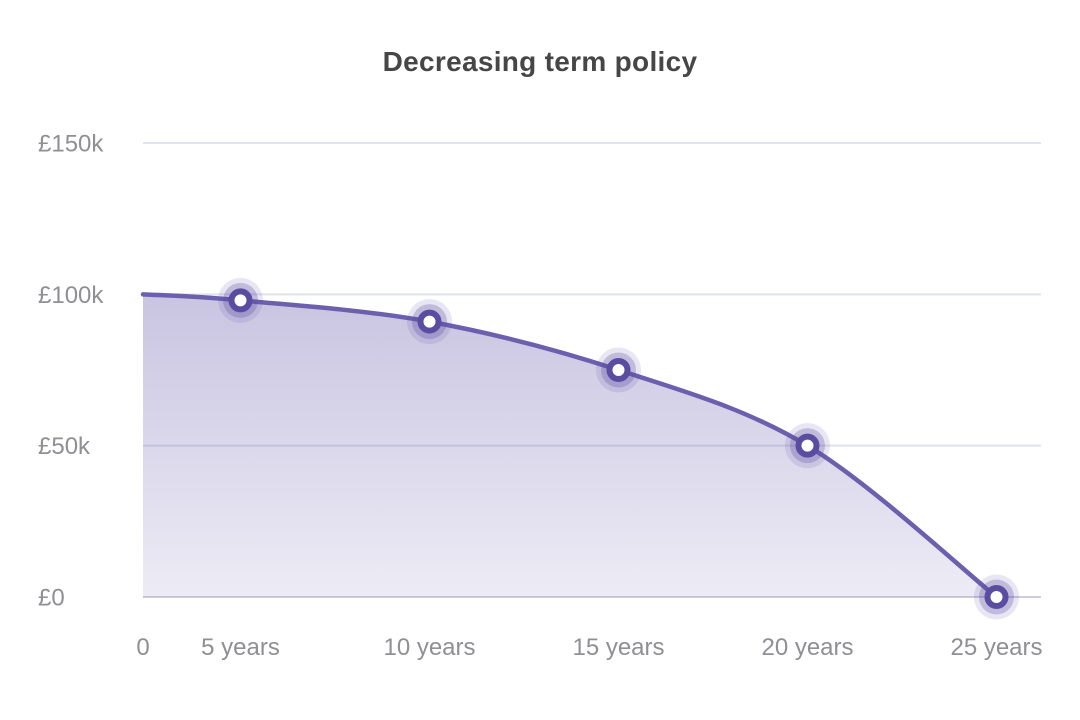 The width and height of the screenshot is (1080, 720). I want to click on y-axis-tick-label: £0, so click(51, 598).